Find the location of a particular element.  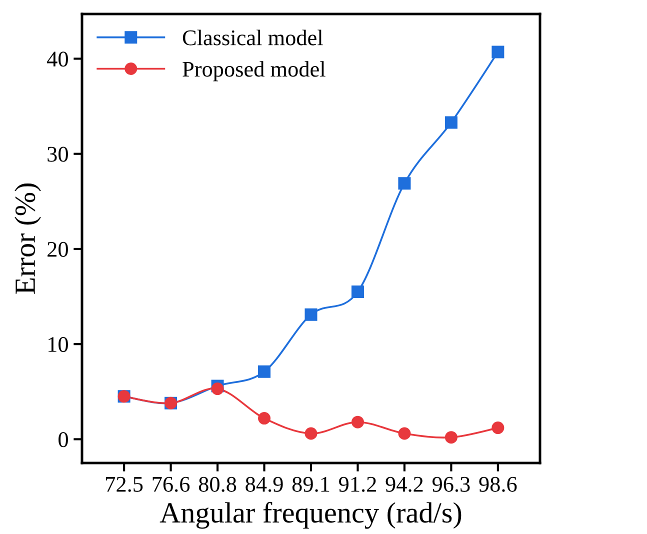

x-axis-title: Angular frequency (rad/s) is located at coordinates (311, 515).